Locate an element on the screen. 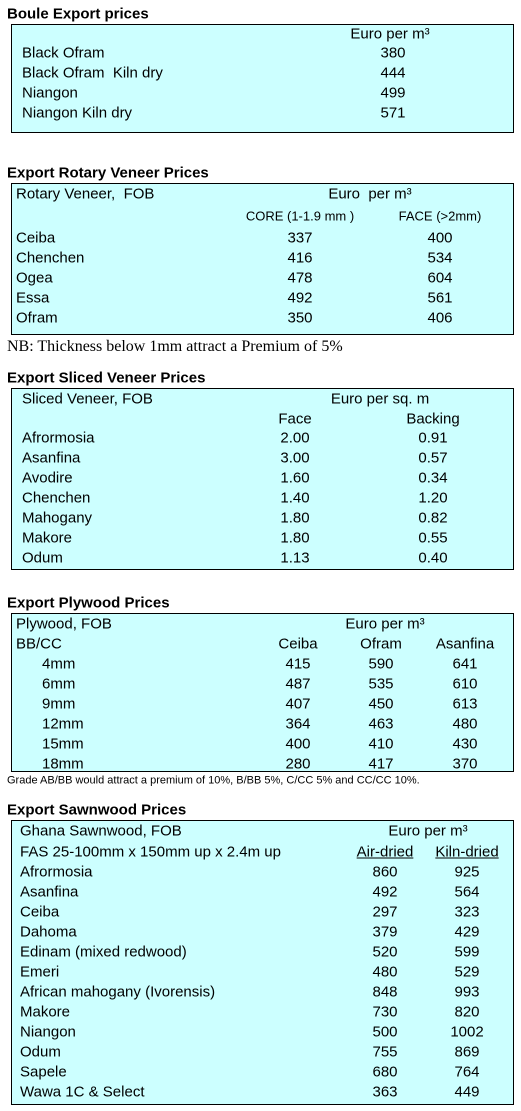 This screenshot has width=521, height=1111. price-cell: 869 is located at coordinates (467, 1052).